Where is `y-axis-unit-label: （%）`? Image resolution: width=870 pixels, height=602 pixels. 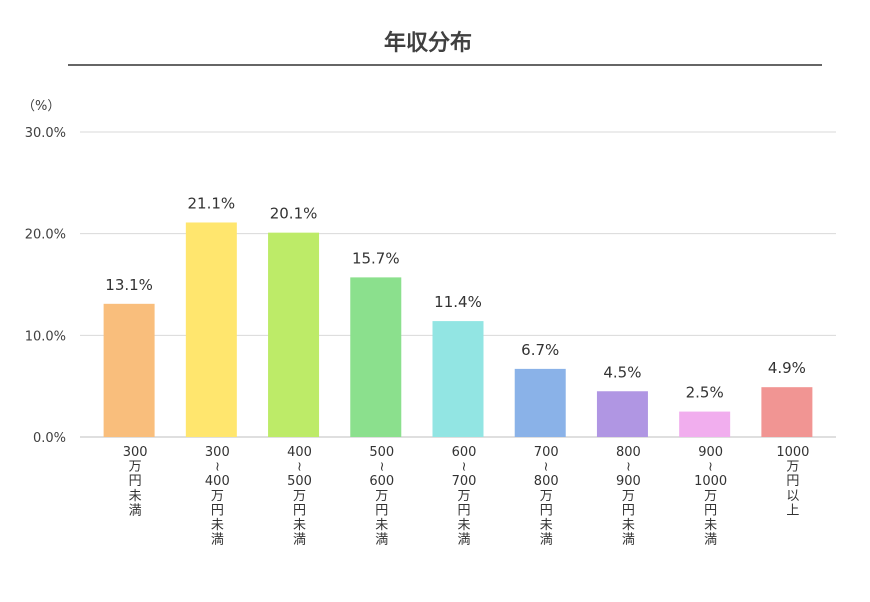 y-axis-unit-label: （%） is located at coordinates (41, 106).